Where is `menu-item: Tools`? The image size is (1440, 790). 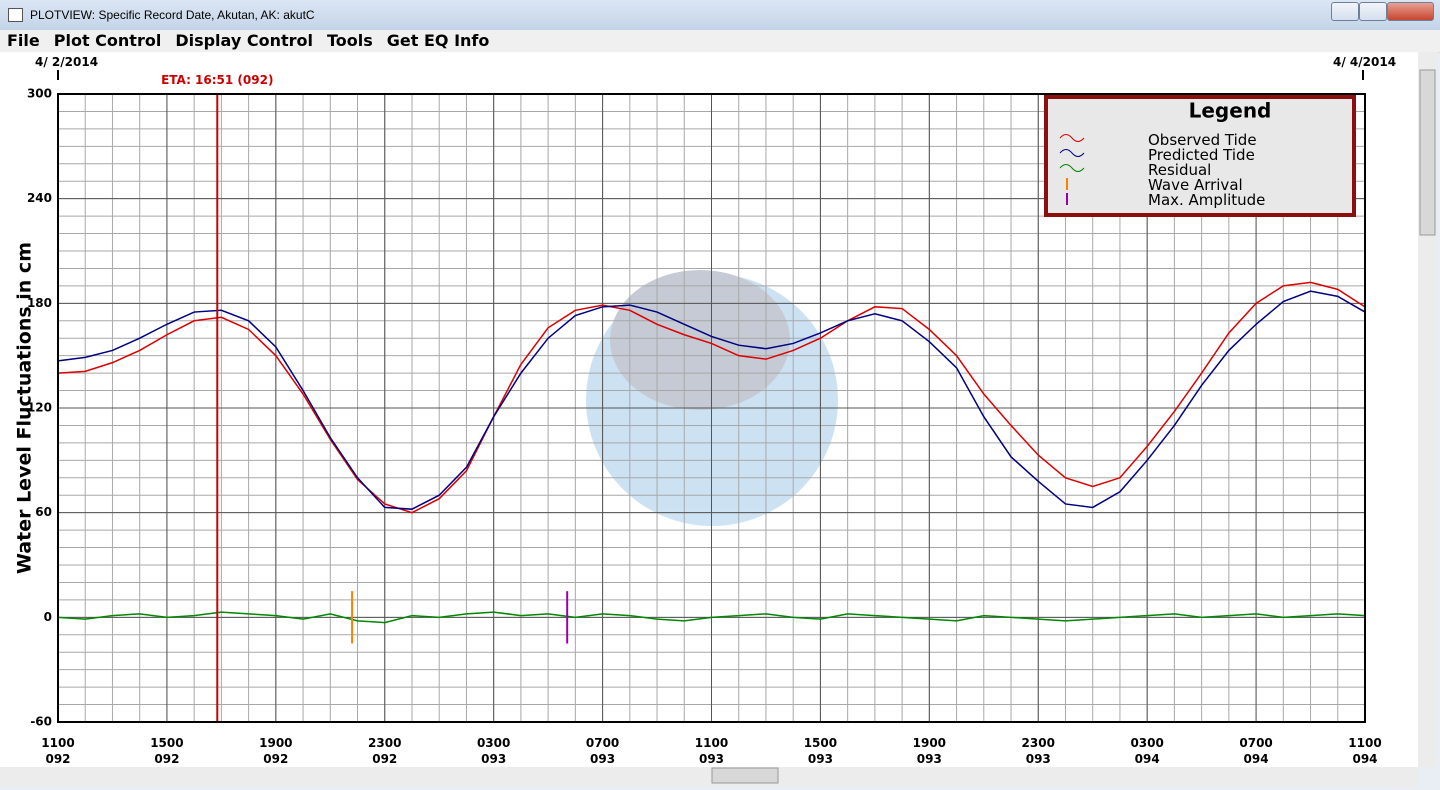
menu-item: Tools is located at coordinates (349, 40).